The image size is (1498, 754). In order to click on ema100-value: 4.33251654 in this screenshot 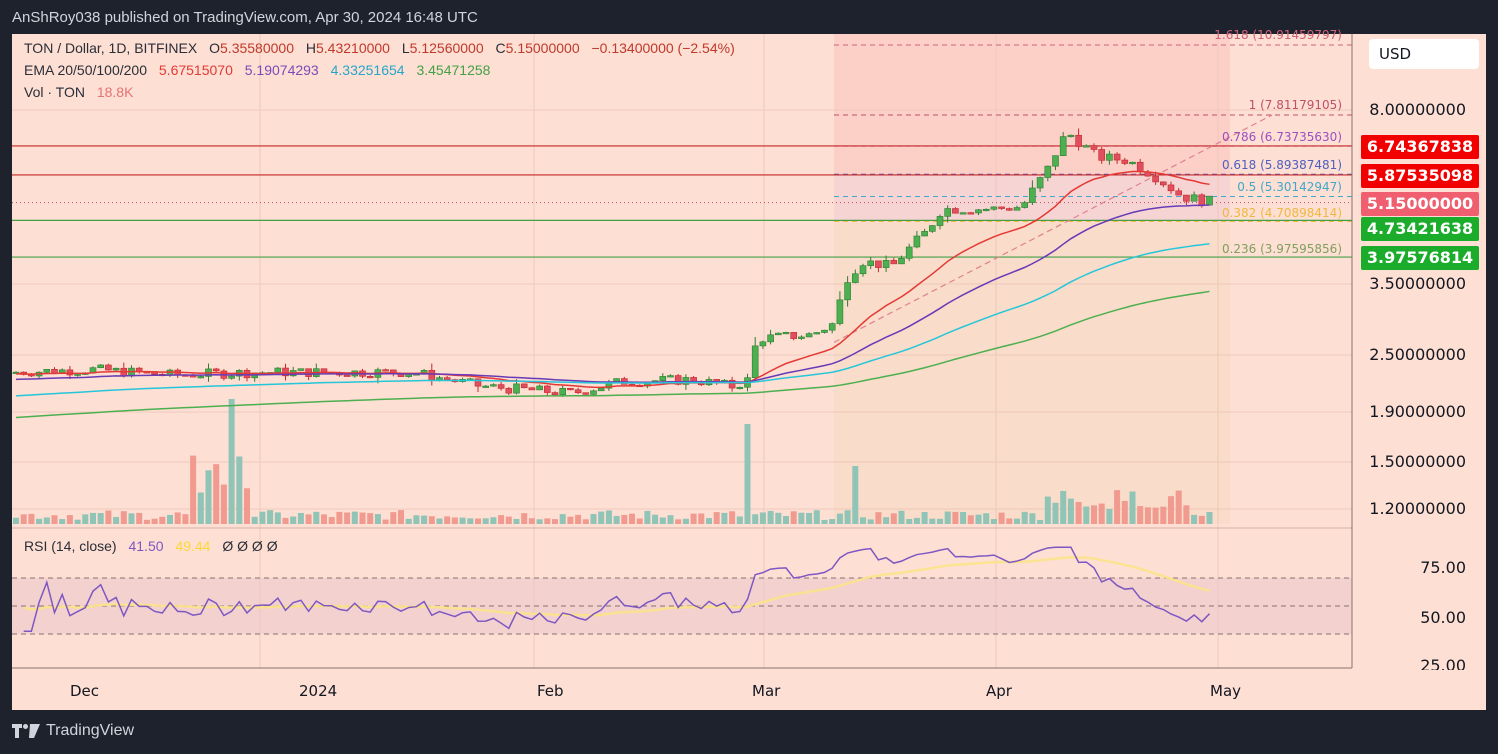, I will do `click(367, 70)`.